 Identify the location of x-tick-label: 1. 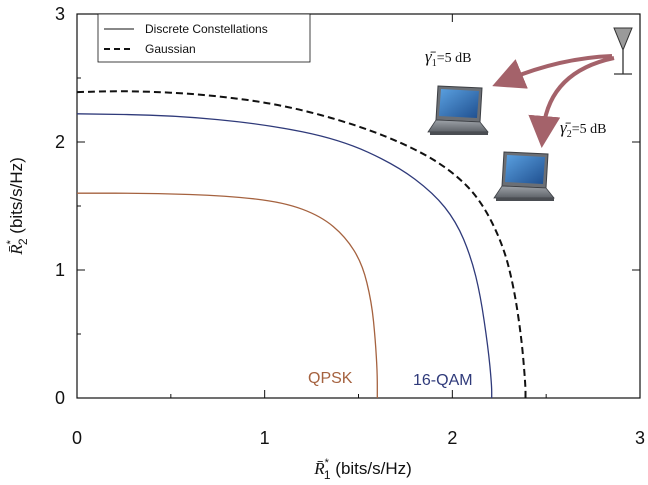
(265, 438).